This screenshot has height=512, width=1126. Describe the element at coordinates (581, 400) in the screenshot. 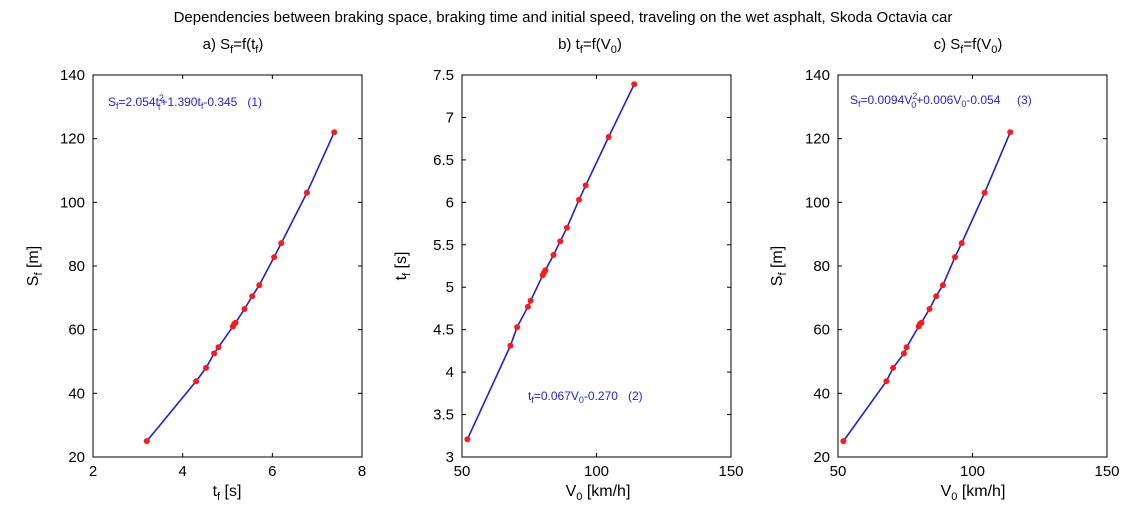

I see `panel-b-eq-part: 0` at that location.